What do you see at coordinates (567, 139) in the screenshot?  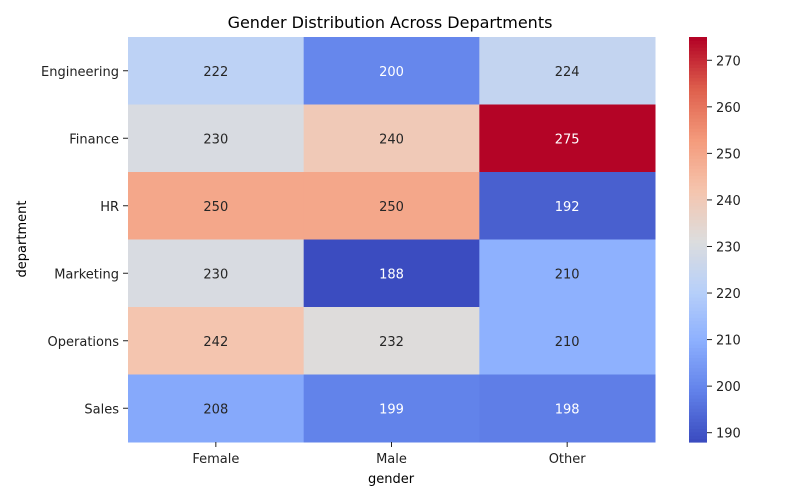 I see `cell-value-label: 275` at bounding box center [567, 139].